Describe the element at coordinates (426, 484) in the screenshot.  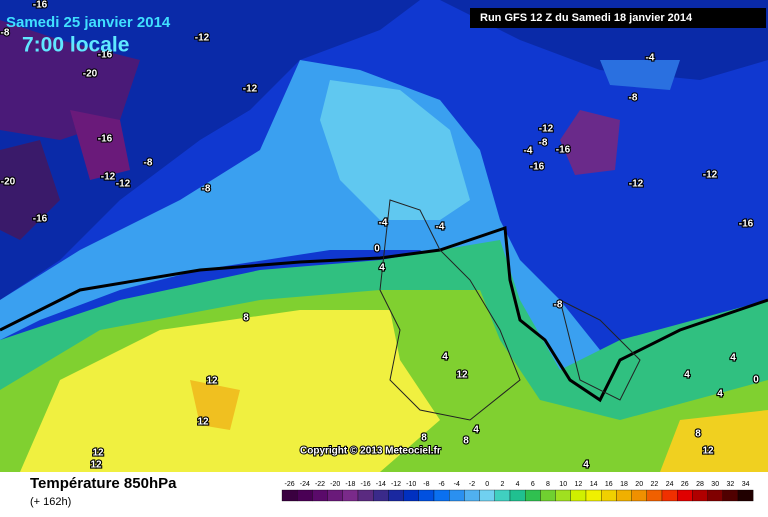
I see `legend-tick-label: -8` at that location.